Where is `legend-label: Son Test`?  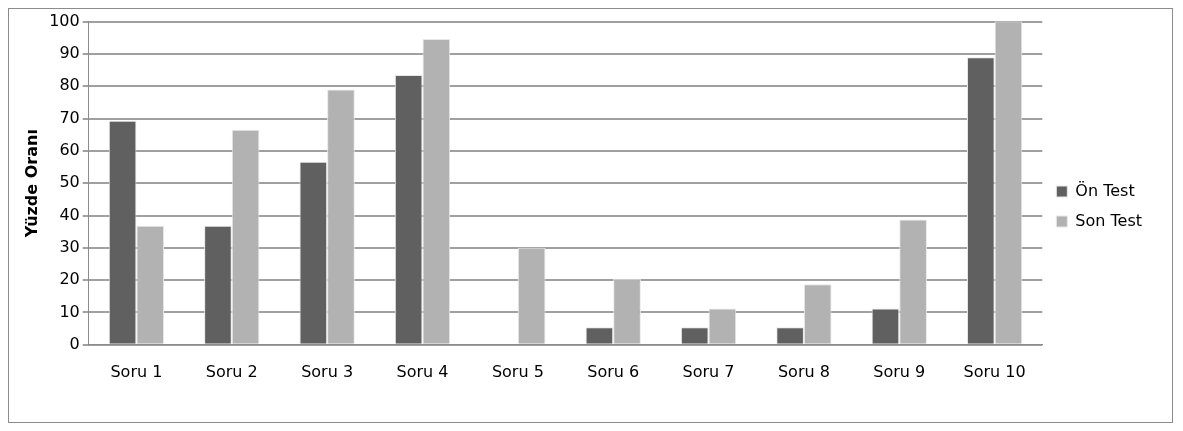
legend-label: Son Test is located at coordinates (1109, 220).